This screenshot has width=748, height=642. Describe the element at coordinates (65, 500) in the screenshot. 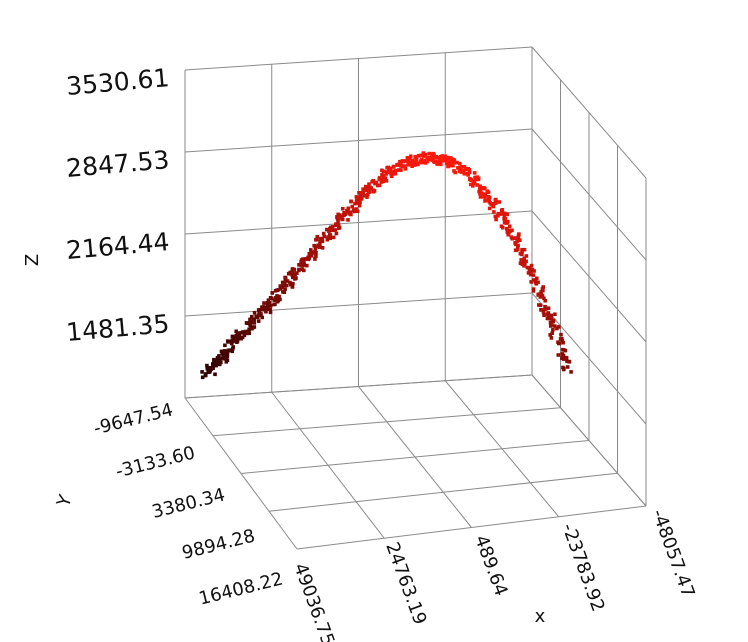

I see `y-axis-title: Y` at that location.